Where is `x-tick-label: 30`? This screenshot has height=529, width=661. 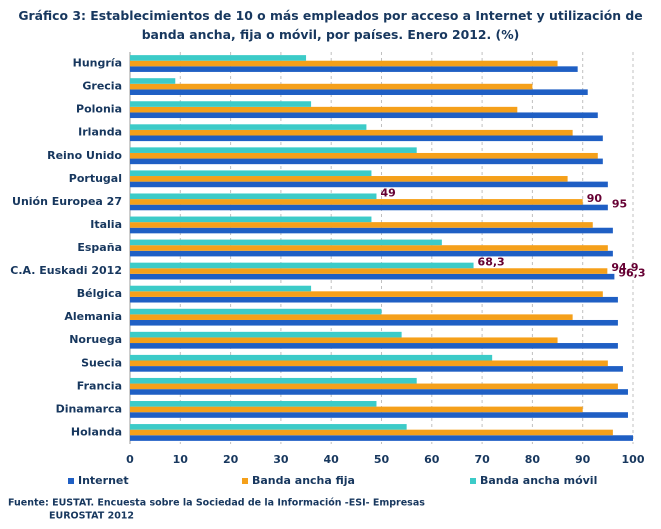
x-tick-label: 30 is located at coordinates (281, 459).